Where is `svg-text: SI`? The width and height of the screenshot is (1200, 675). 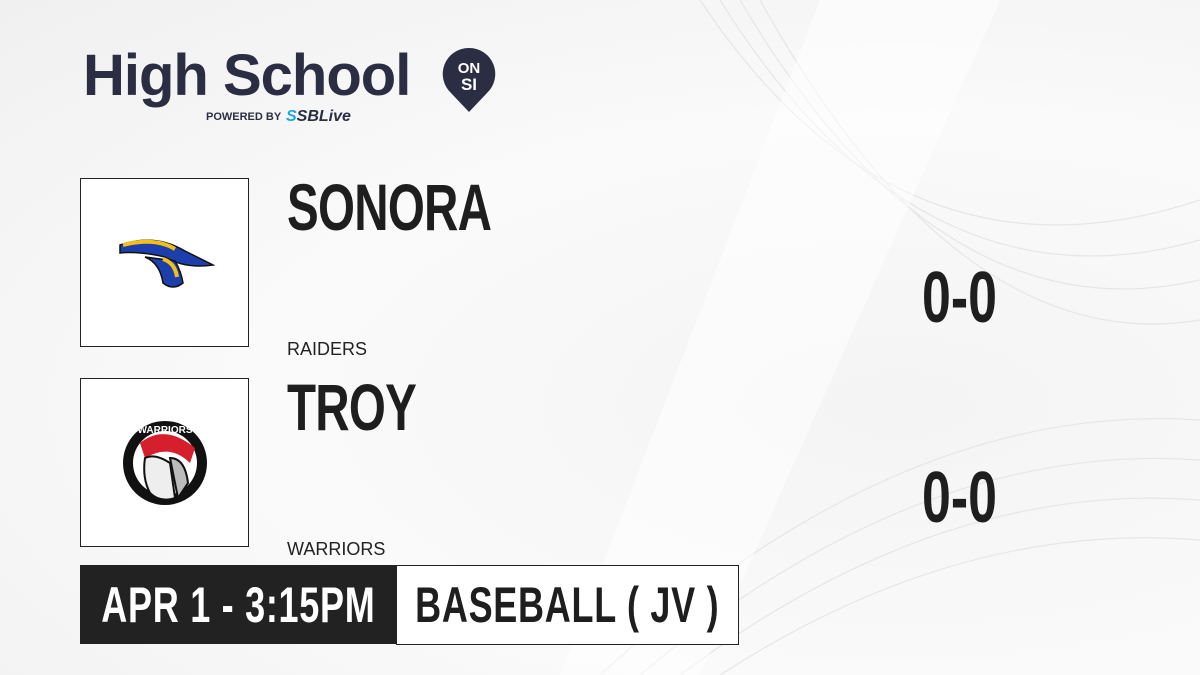
svg-text: SI is located at coordinates (469, 84).